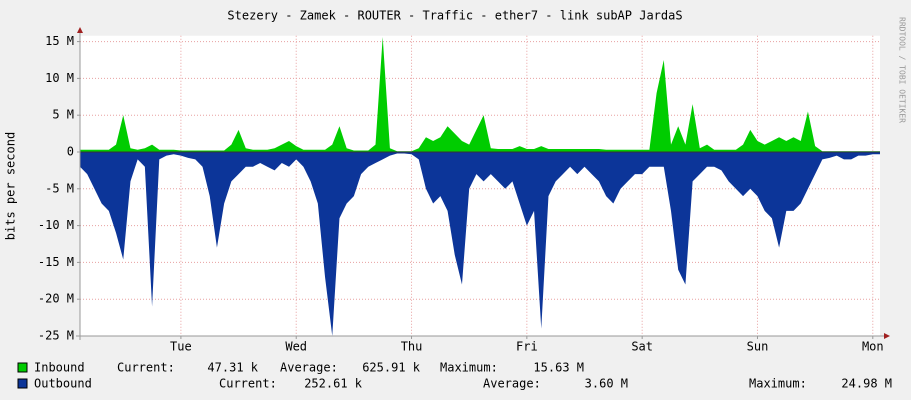 This screenshot has width=911, height=400. I want to click on legend-label: Outbound, so click(63, 384).